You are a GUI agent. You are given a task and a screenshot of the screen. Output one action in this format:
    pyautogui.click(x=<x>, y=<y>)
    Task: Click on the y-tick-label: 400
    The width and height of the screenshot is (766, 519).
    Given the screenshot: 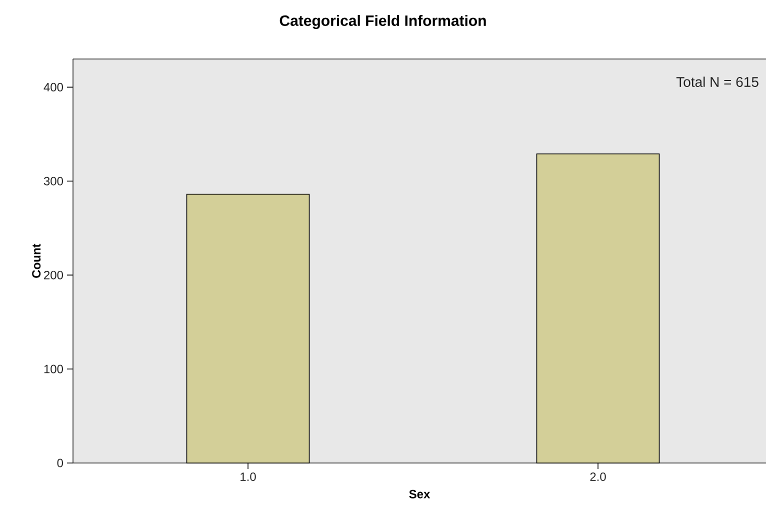 What is the action you would take?
    pyautogui.click(x=54, y=87)
    